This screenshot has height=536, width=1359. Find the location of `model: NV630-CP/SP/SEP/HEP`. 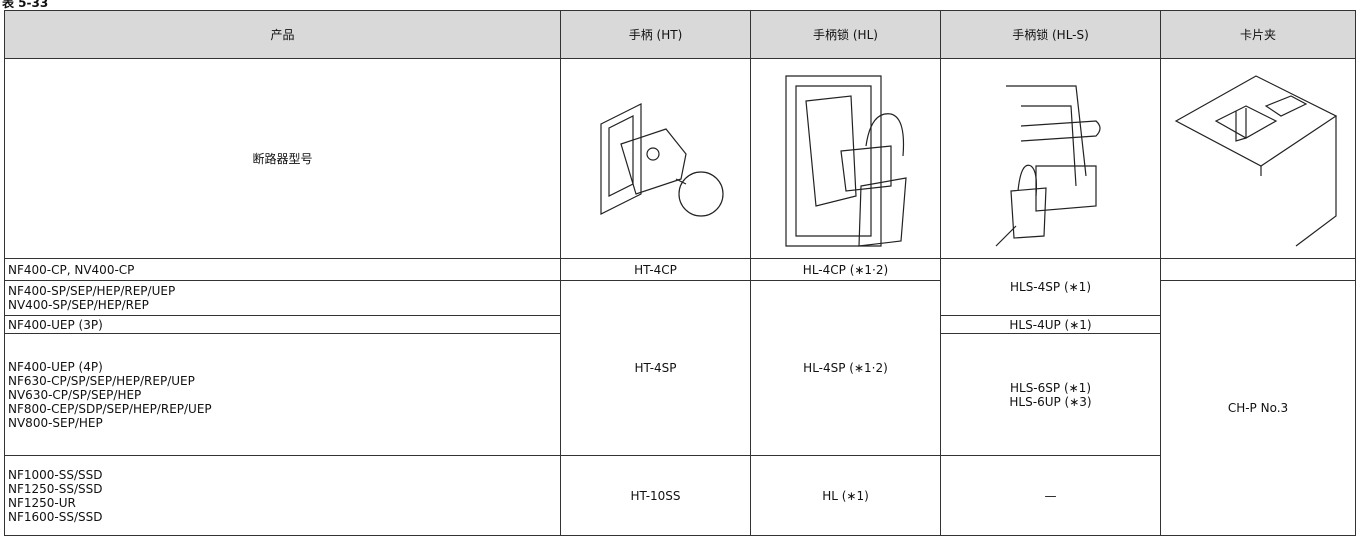

model: NV630-CP/SP/SEP/HEP is located at coordinates (75, 394).